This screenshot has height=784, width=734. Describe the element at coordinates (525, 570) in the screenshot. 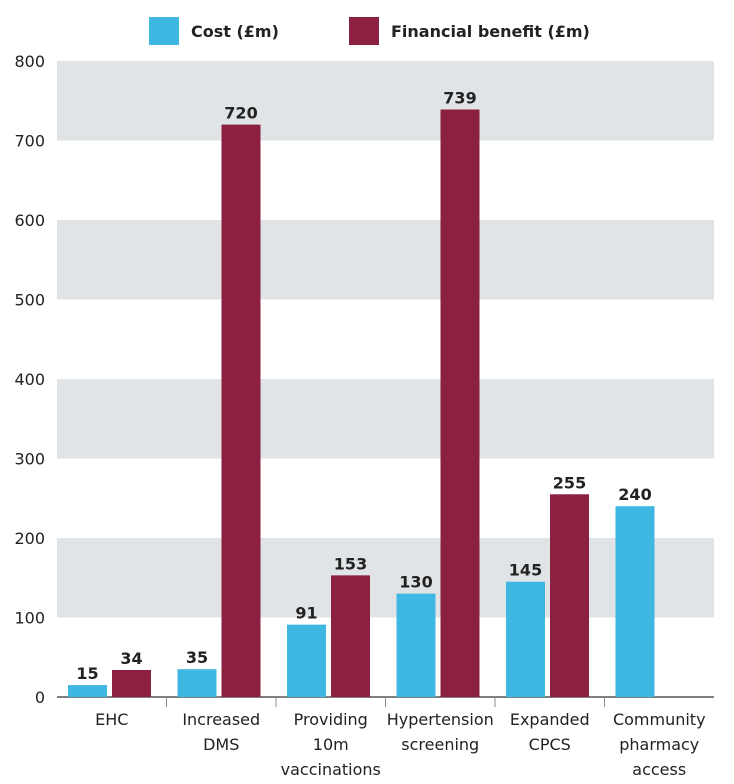

I see `cost-data-label: 145` at that location.